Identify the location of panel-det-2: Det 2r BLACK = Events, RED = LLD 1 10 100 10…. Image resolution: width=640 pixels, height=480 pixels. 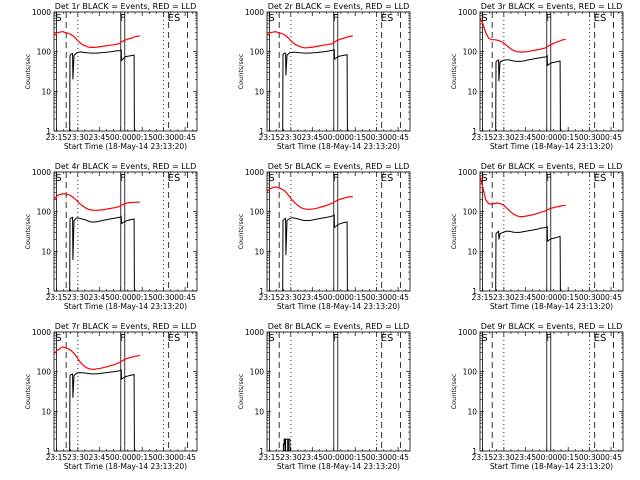
(324, 76).